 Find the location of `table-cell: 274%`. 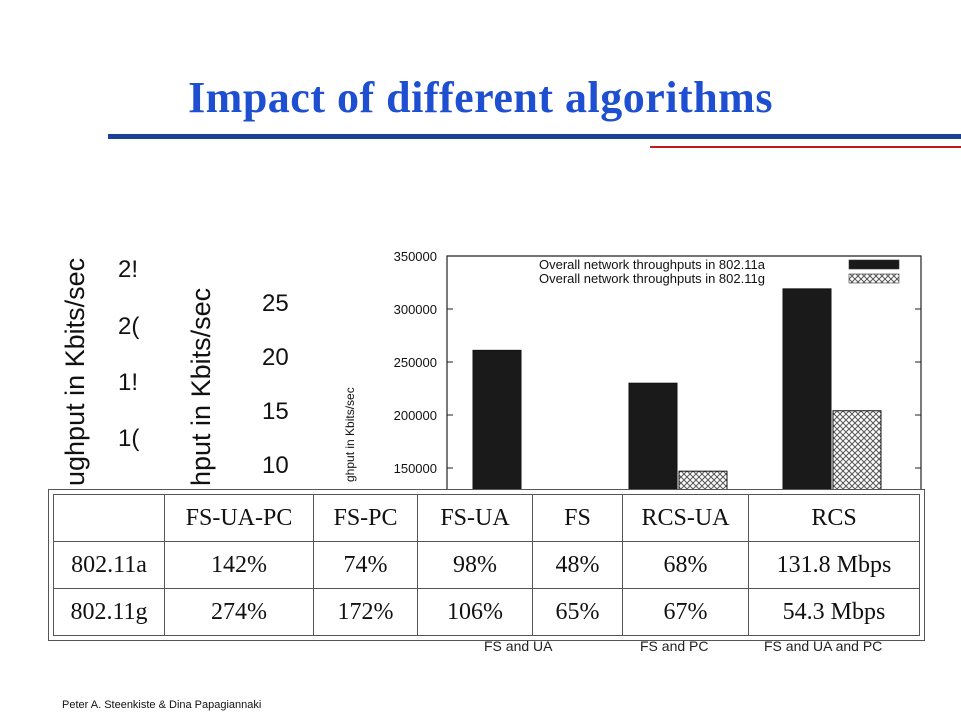

table-cell: 274% is located at coordinates (239, 612).